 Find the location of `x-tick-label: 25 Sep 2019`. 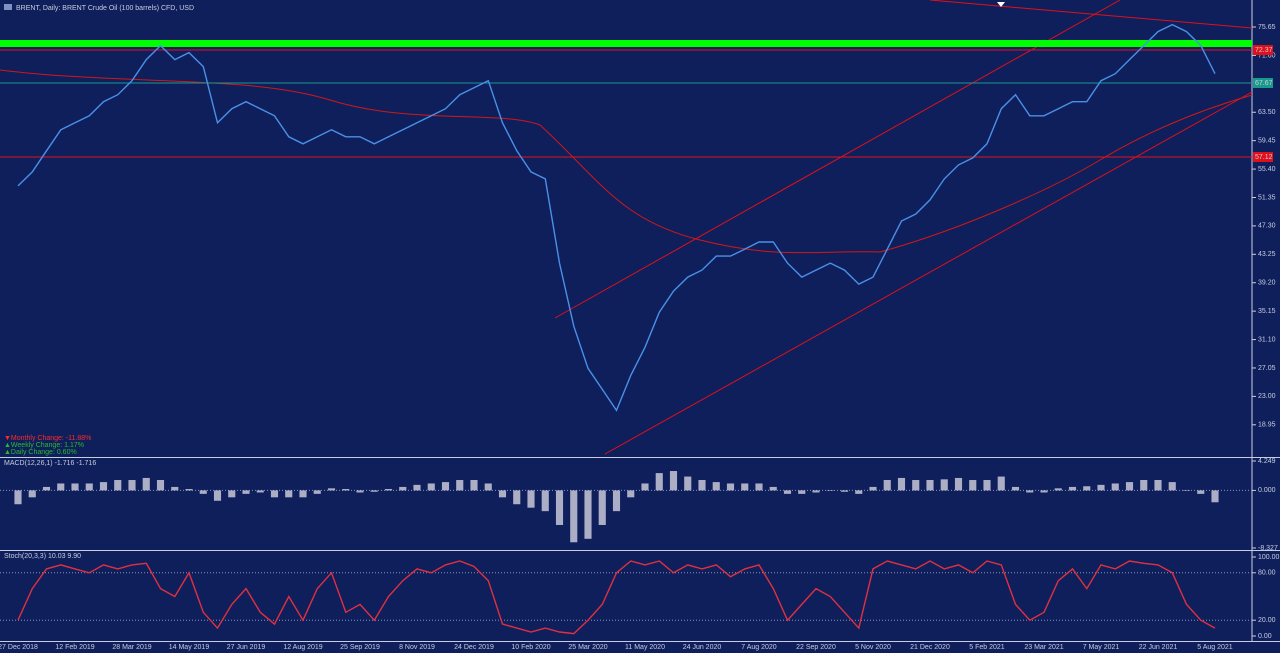

x-tick-label: 25 Sep 2019 is located at coordinates (360, 647).